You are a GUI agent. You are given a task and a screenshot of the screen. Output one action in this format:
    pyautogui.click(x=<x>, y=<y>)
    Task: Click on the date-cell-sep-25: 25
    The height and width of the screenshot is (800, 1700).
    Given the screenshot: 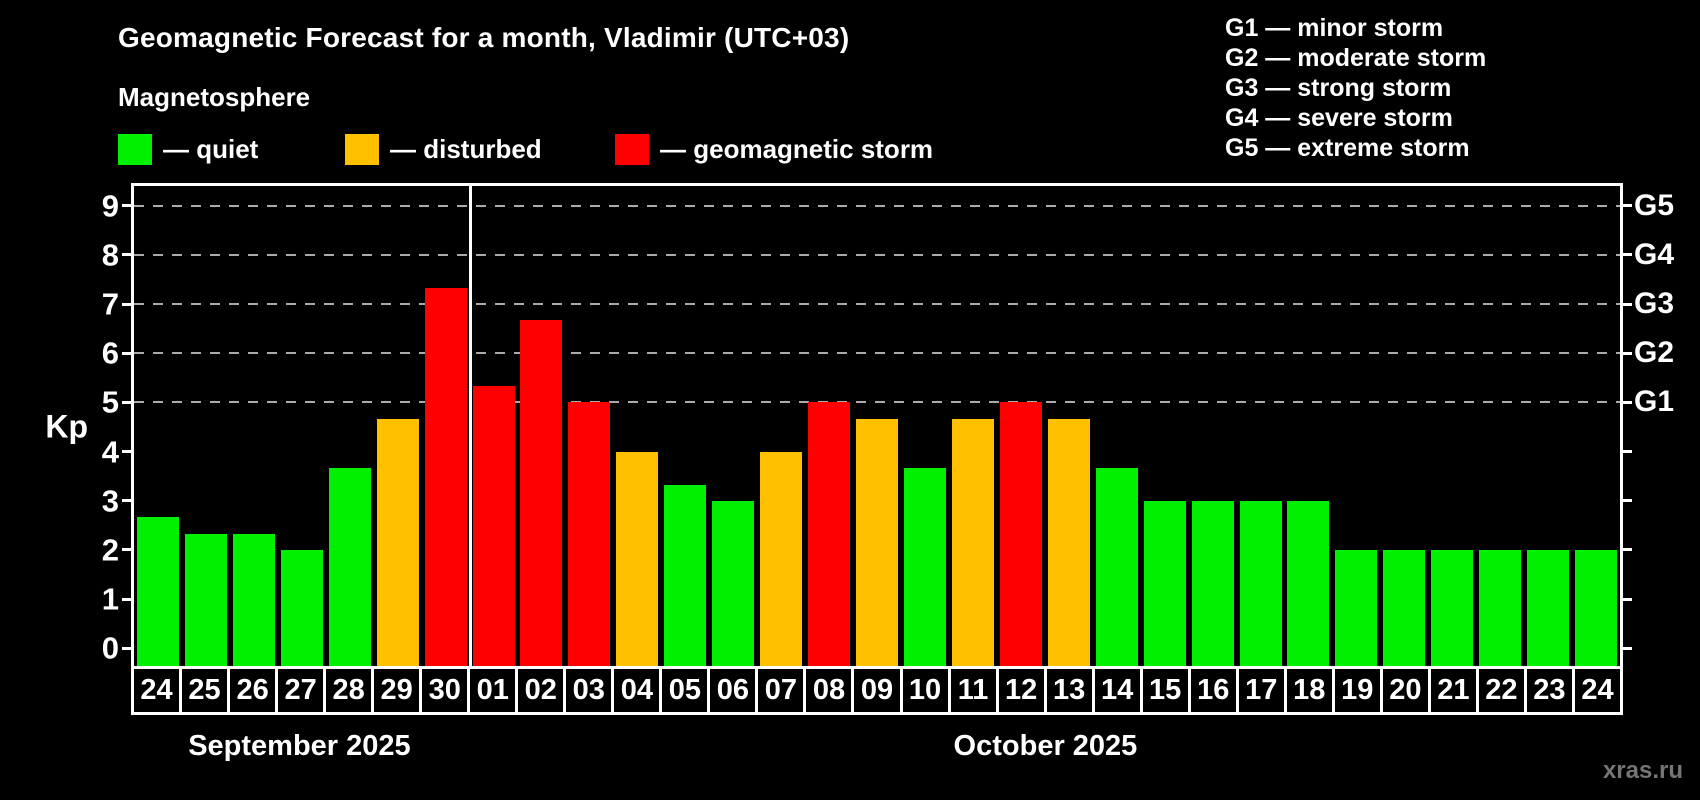 What is the action you would take?
    pyautogui.click(x=205, y=690)
    